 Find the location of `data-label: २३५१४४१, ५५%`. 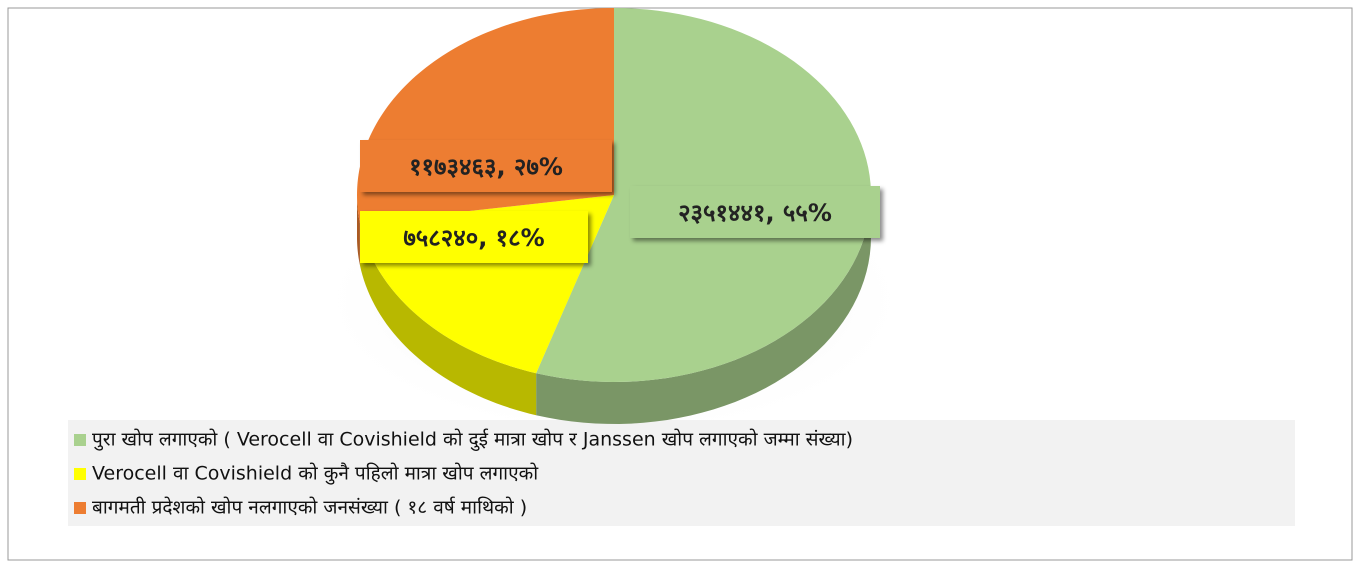

data-label: २३५१४४१, ५५% is located at coordinates (755, 213).